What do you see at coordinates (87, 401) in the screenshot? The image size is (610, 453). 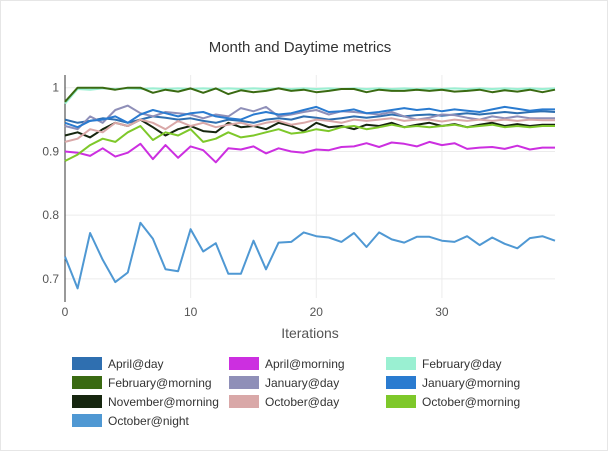 I see `legend-swatch-november-morning` at bounding box center [87, 401].